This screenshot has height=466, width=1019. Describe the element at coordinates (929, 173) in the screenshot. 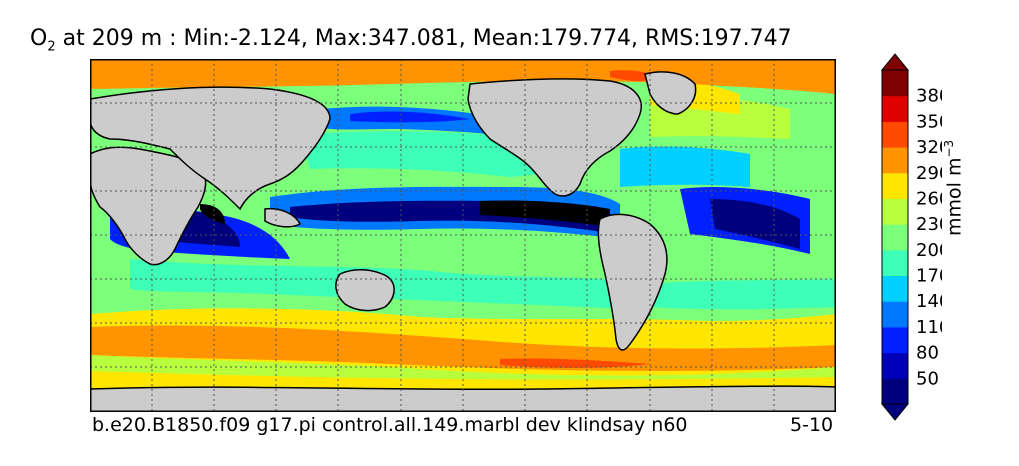

I see `colorbar-tick-label: 290` at that location.